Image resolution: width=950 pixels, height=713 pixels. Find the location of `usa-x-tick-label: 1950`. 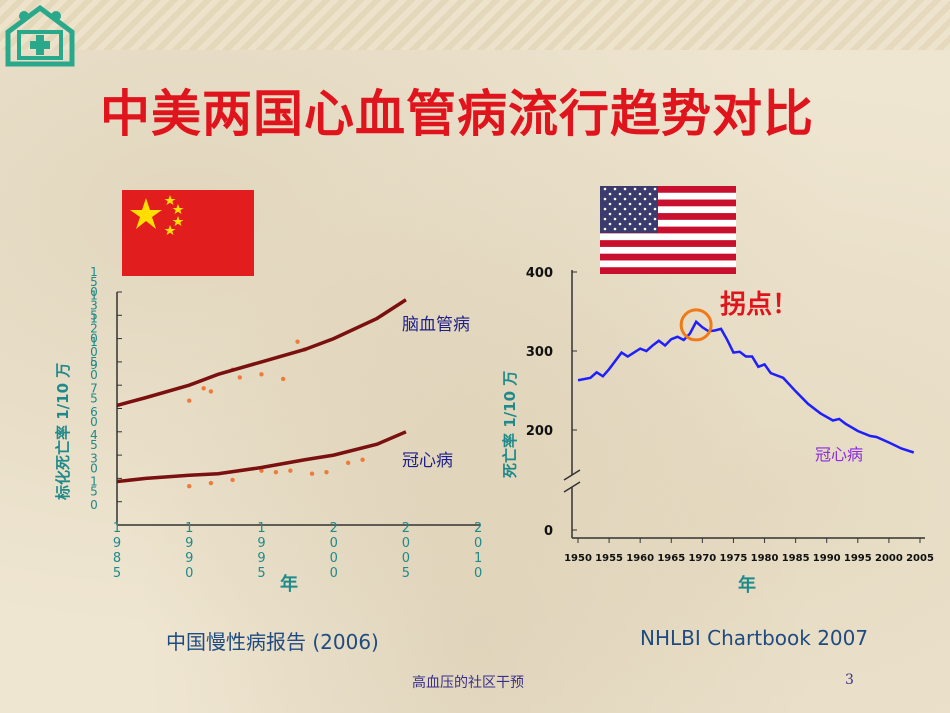

usa-x-tick-label: 1950 is located at coordinates (578, 558).